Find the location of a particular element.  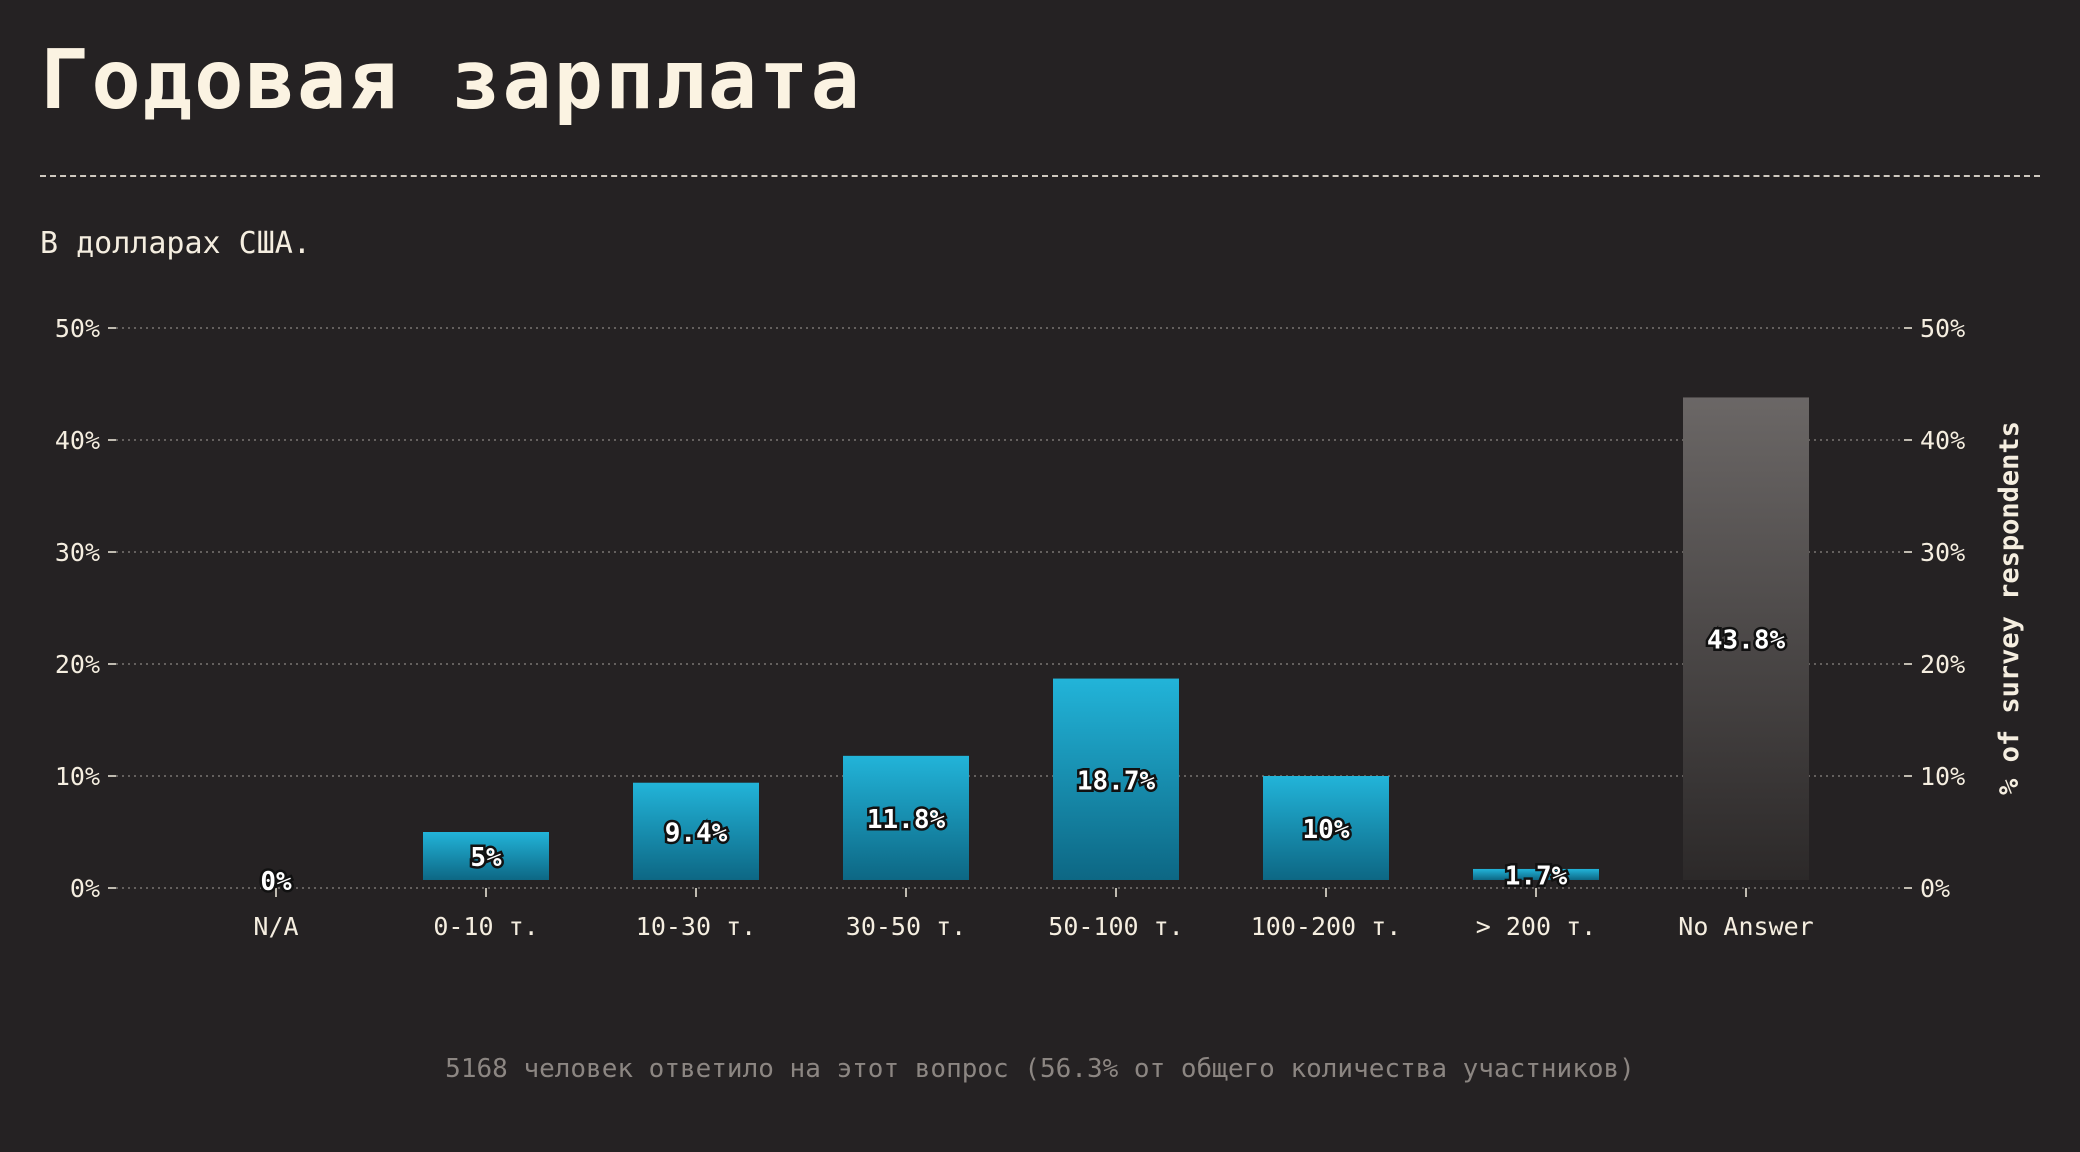

chart-subtitle: В долларах США. is located at coordinates (175, 243).